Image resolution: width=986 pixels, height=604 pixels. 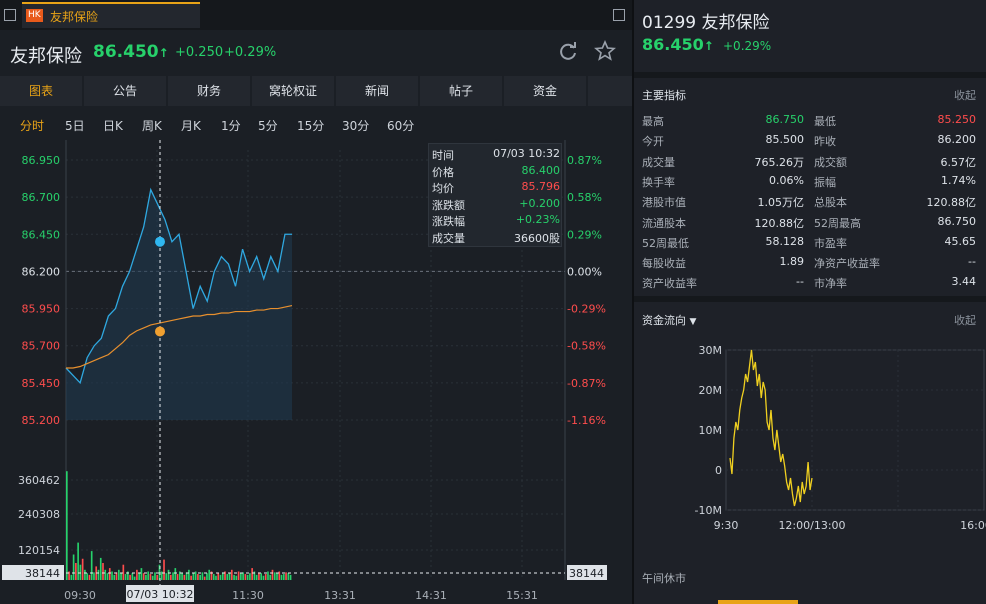 I want to click on pct-tick-label: -0.29%, so click(x=586, y=309).